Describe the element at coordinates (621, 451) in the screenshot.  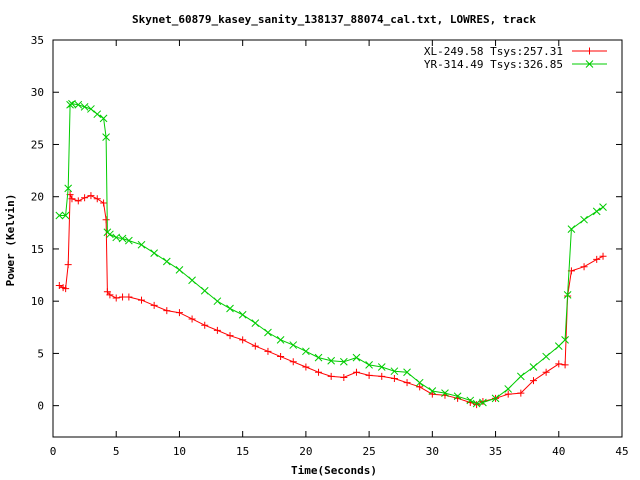
I see `x-tick-label: 45` at that location.